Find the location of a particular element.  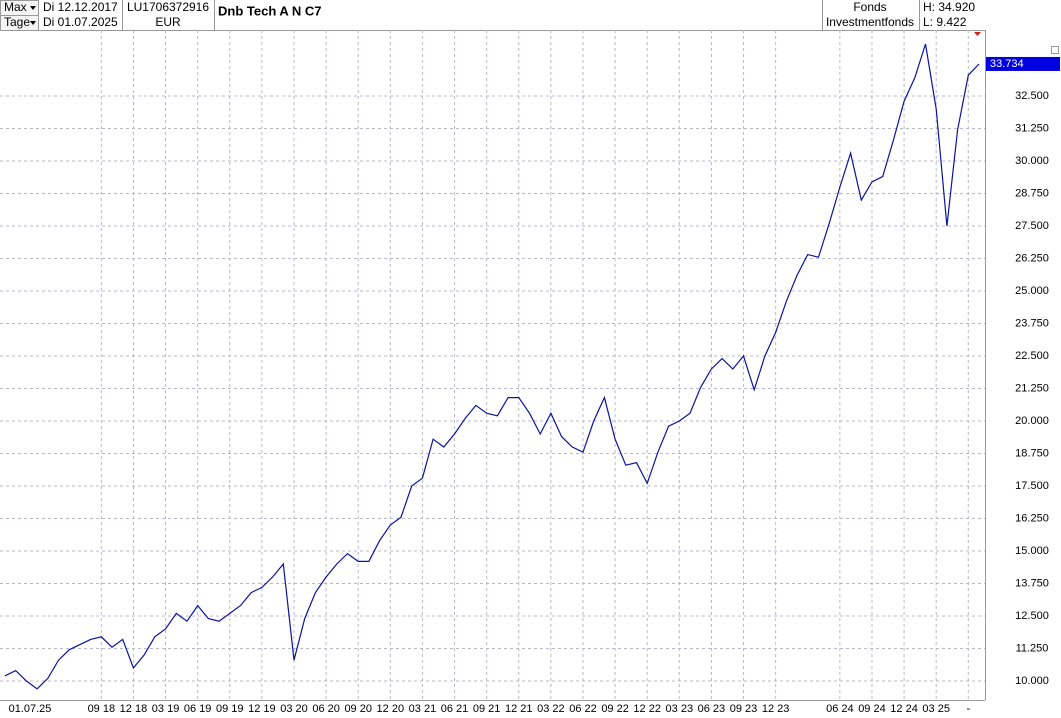

x-tick-label: 09 24 is located at coordinates (872, 709).